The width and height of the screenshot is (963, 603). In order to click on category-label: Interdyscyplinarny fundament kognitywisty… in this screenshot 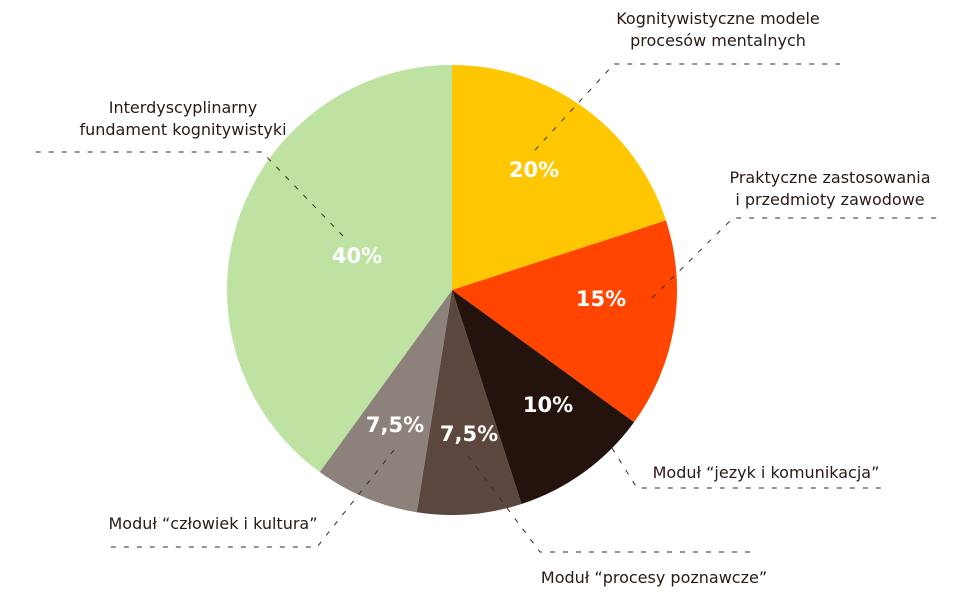, I will do `click(182, 118)`.